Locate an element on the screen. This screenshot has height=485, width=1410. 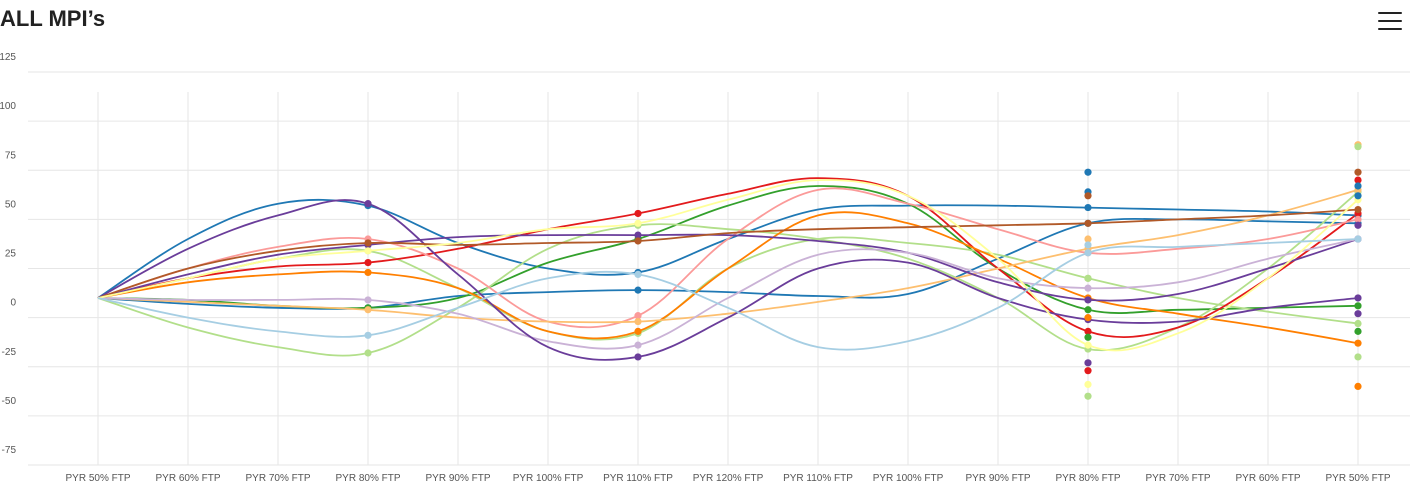
hamburger-menu-icon is located at coordinates (1390, 21).